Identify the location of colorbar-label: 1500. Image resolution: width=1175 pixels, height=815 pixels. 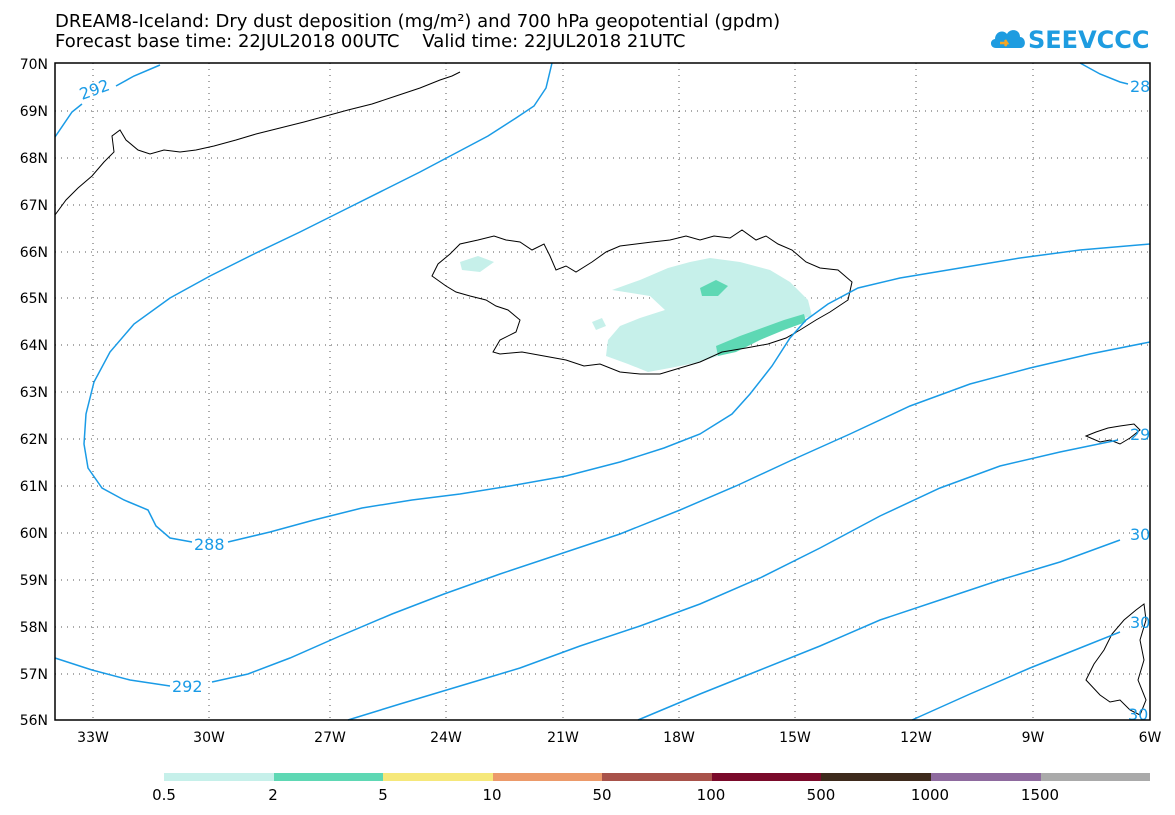
(1040, 795).